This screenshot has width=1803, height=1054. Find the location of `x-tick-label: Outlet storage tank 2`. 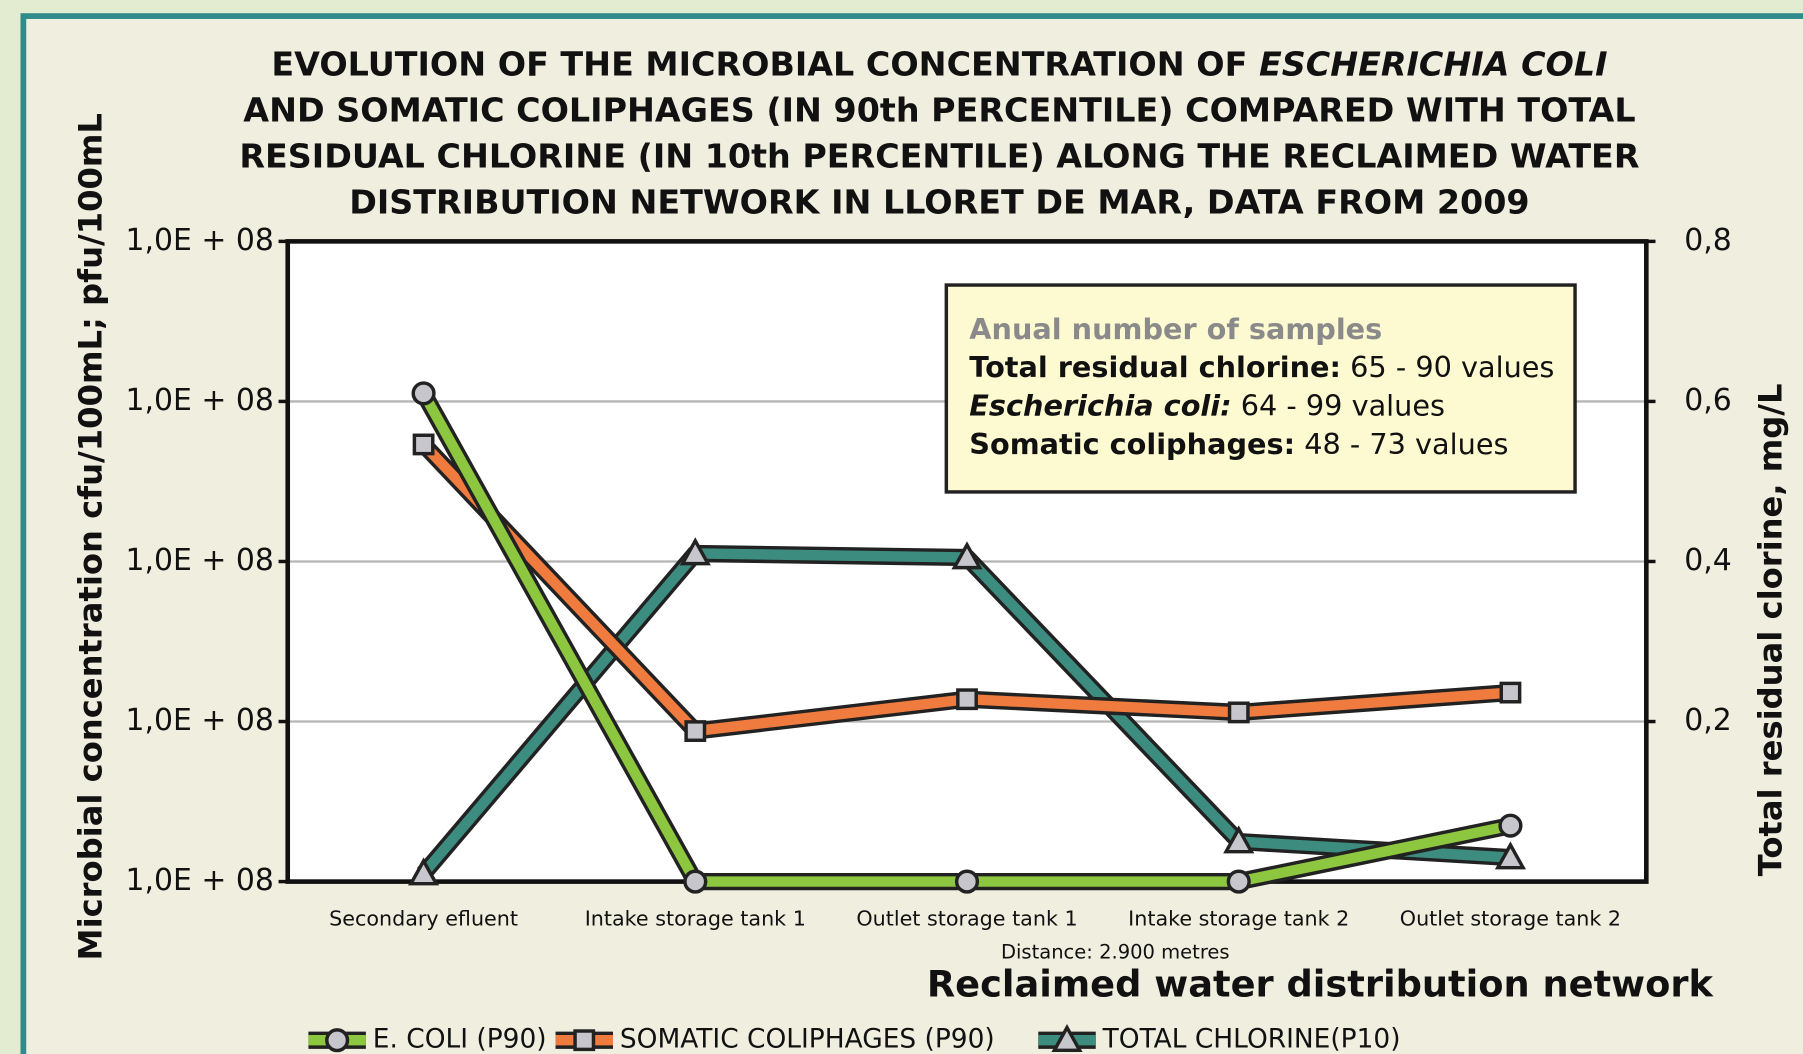

x-tick-label: Outlet storage tank 2 is located at coordinates (1510, 919).